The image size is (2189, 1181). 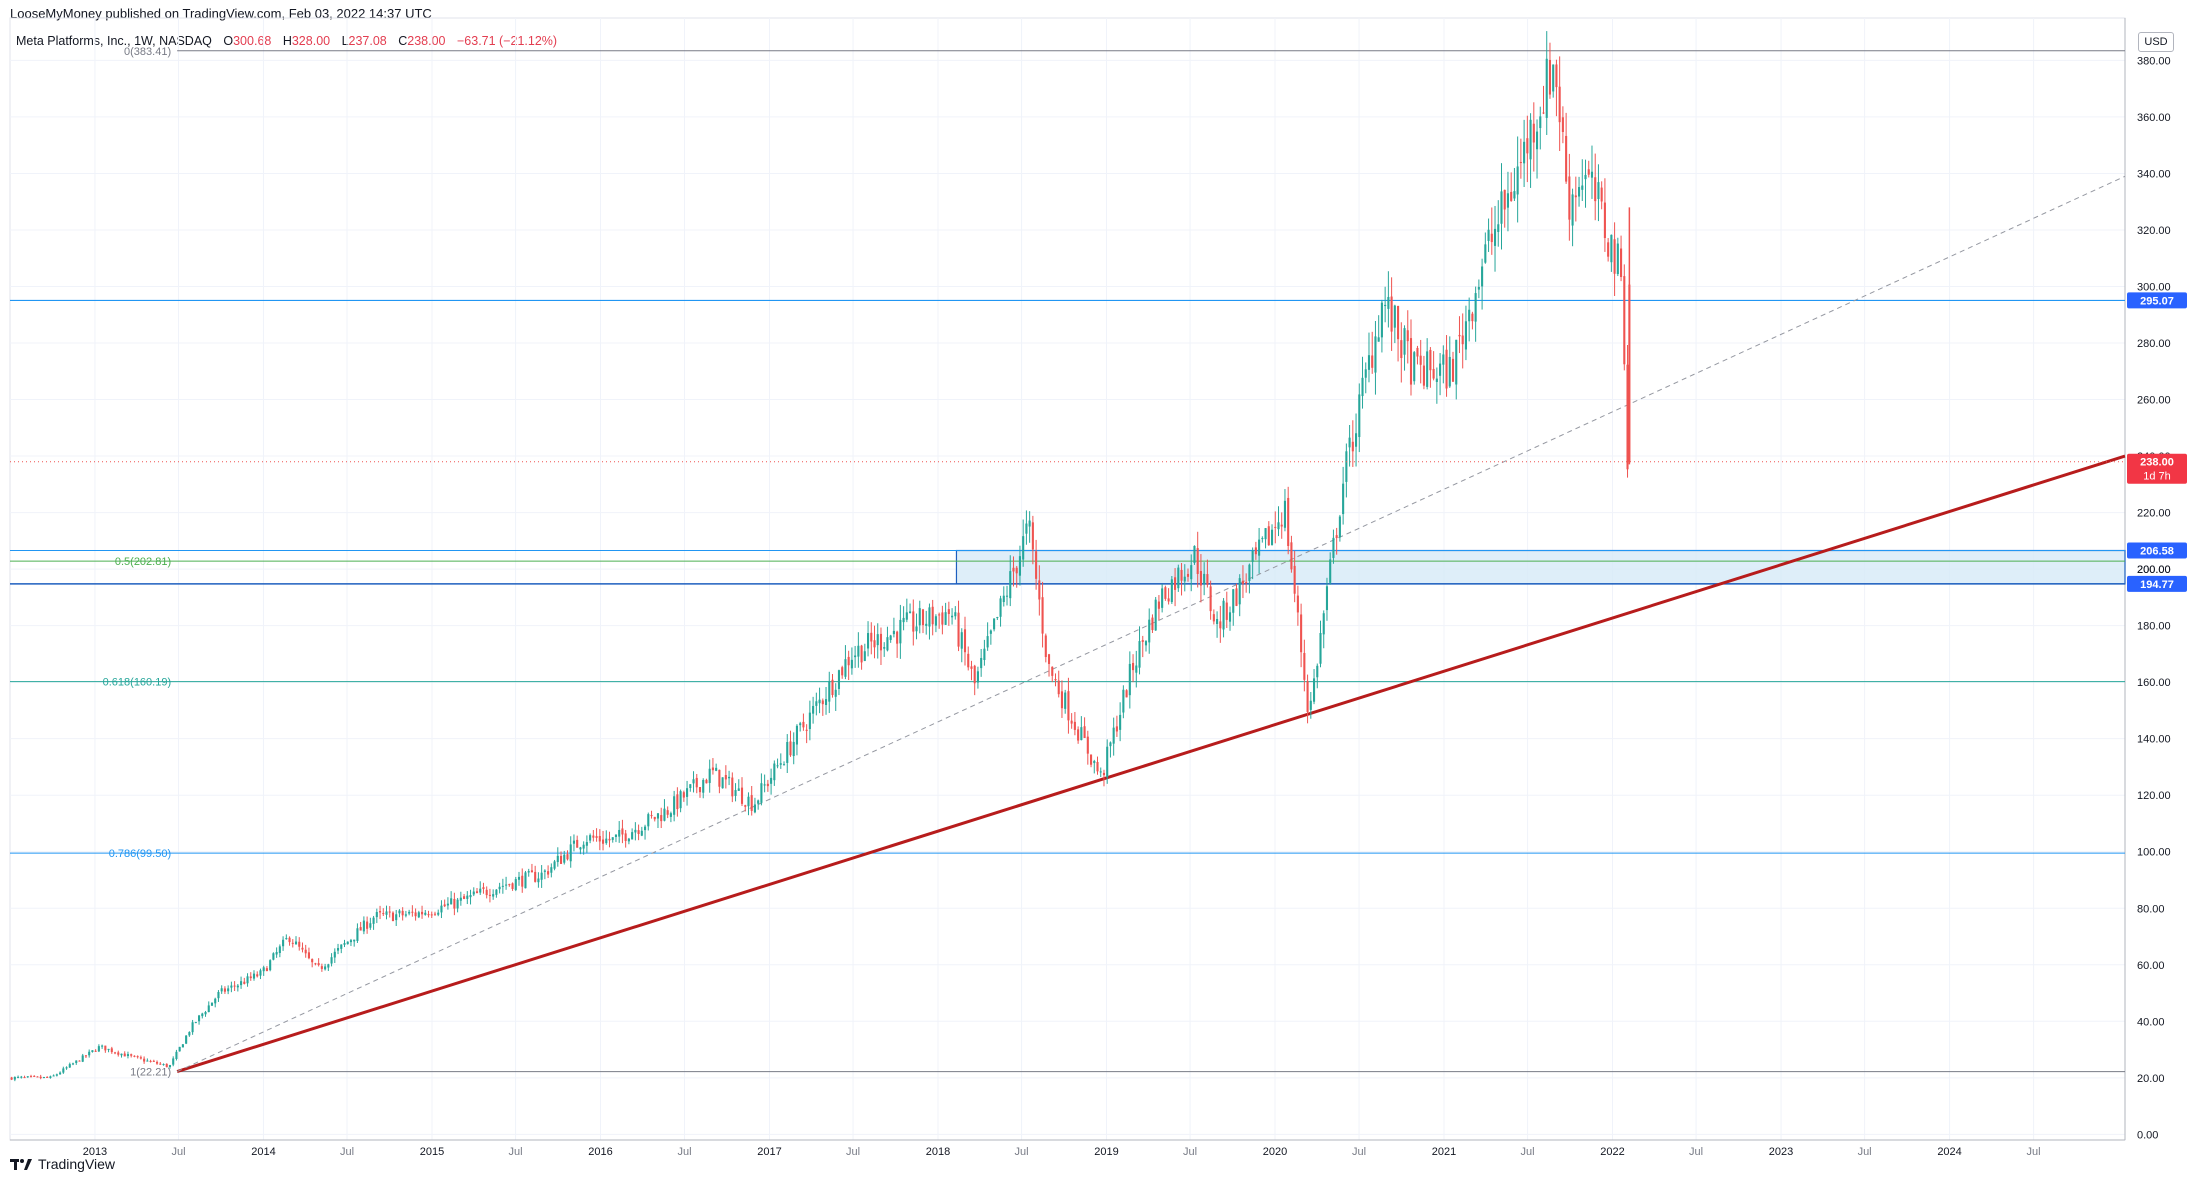 What do you see at coordinates (114, 41) in the screenshot?
I see `symbol-name: Meta Platforms, Inc., 1W, NASDAQ` at bounding box center [114, 41].